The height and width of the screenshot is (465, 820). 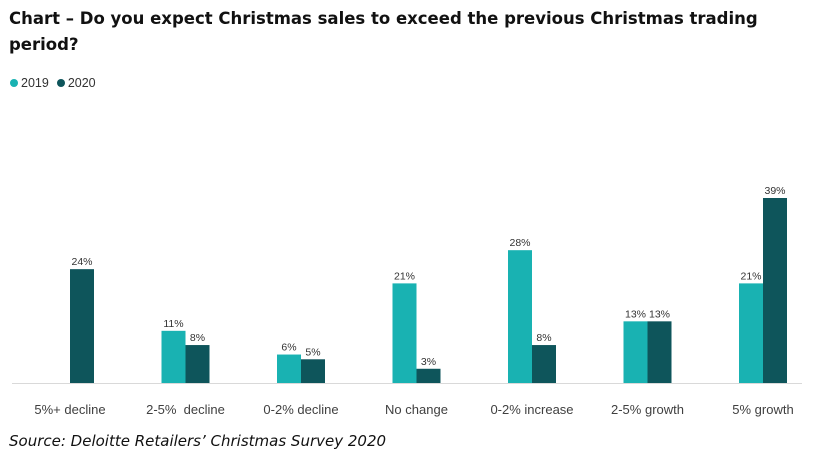 I want to click on legend-swatch-2020, so click(x=60, y=83).